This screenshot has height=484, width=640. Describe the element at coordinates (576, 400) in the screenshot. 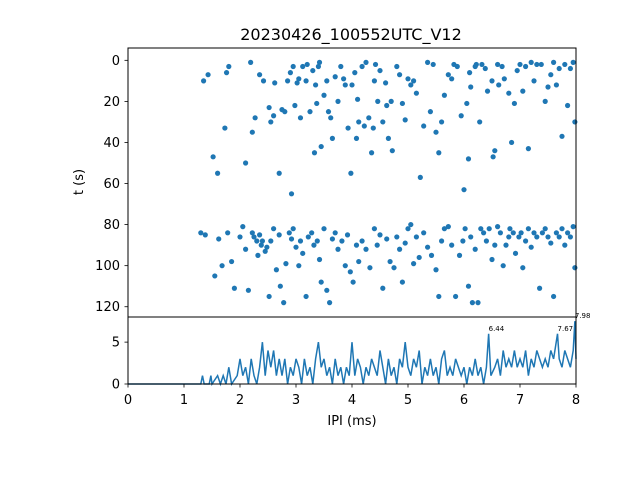

I see `histogram-x-tick-label: 8` at that location.